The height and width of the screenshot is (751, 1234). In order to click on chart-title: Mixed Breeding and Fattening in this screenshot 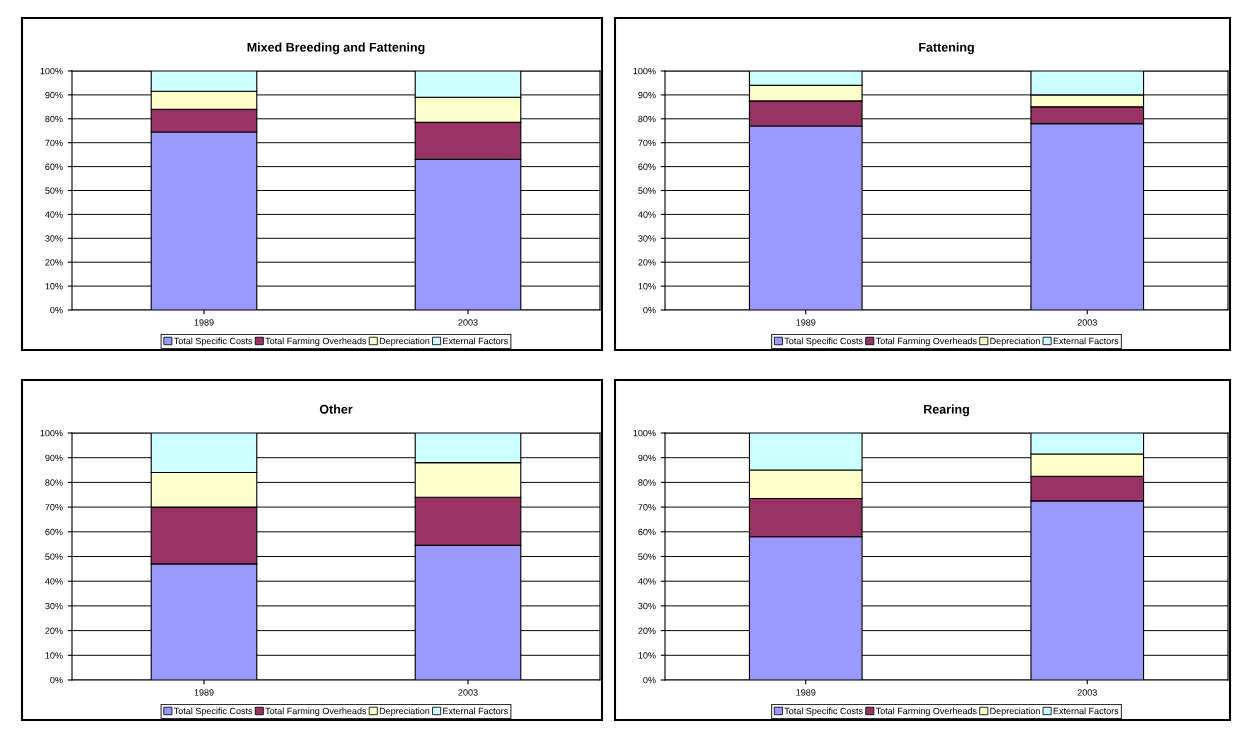, I will do `click(336, 48)`.